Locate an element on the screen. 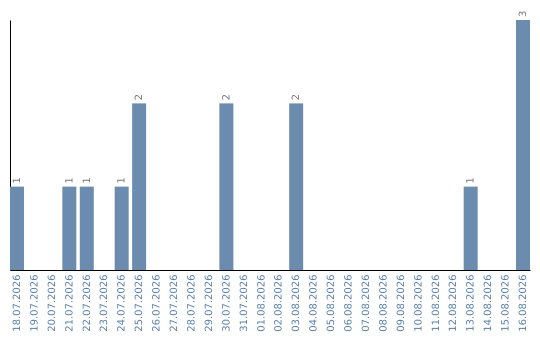 The width and height of the screenshot is (540, 340). x-tick-label: 03.08.2026 is located at coordinates (296, 303).